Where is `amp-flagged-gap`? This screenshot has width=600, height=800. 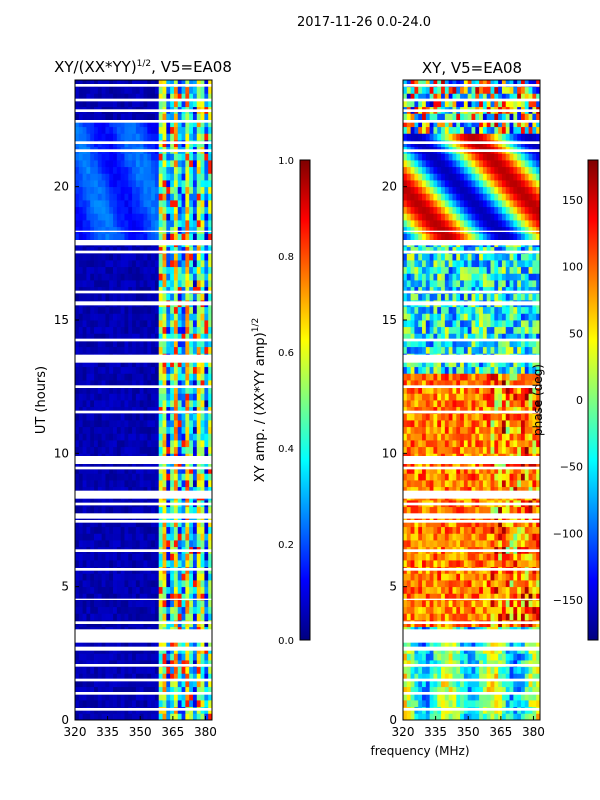
amp-flagged-gap is located at coordinates (143, 121).